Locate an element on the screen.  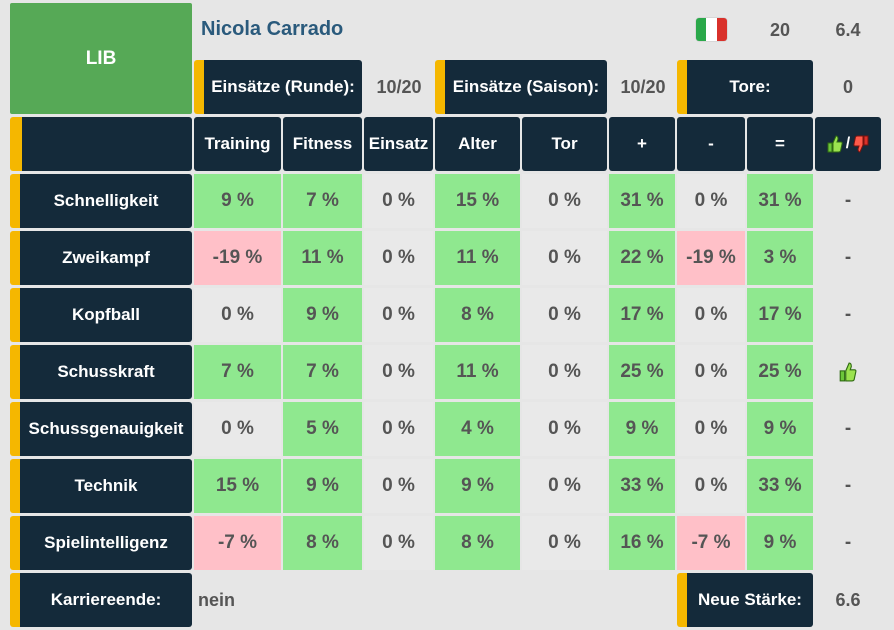
column-header: - is located at coordinates (711, 144).